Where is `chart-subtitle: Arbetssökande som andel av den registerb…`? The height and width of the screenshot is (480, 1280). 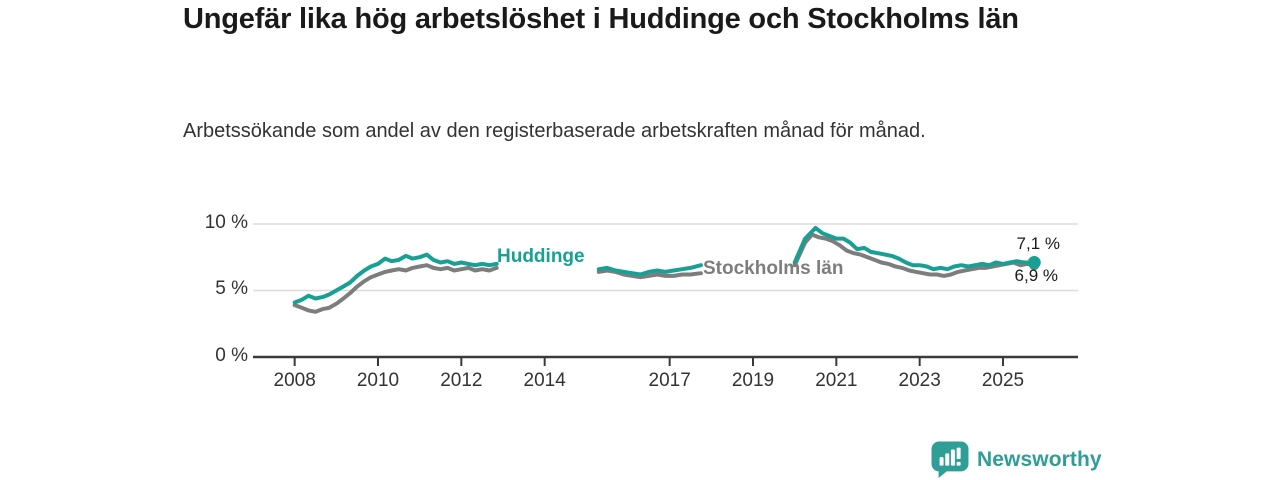 chart-subtitle: Arbetssökande som andel av den registerb… is located at coordinates (554, 131).